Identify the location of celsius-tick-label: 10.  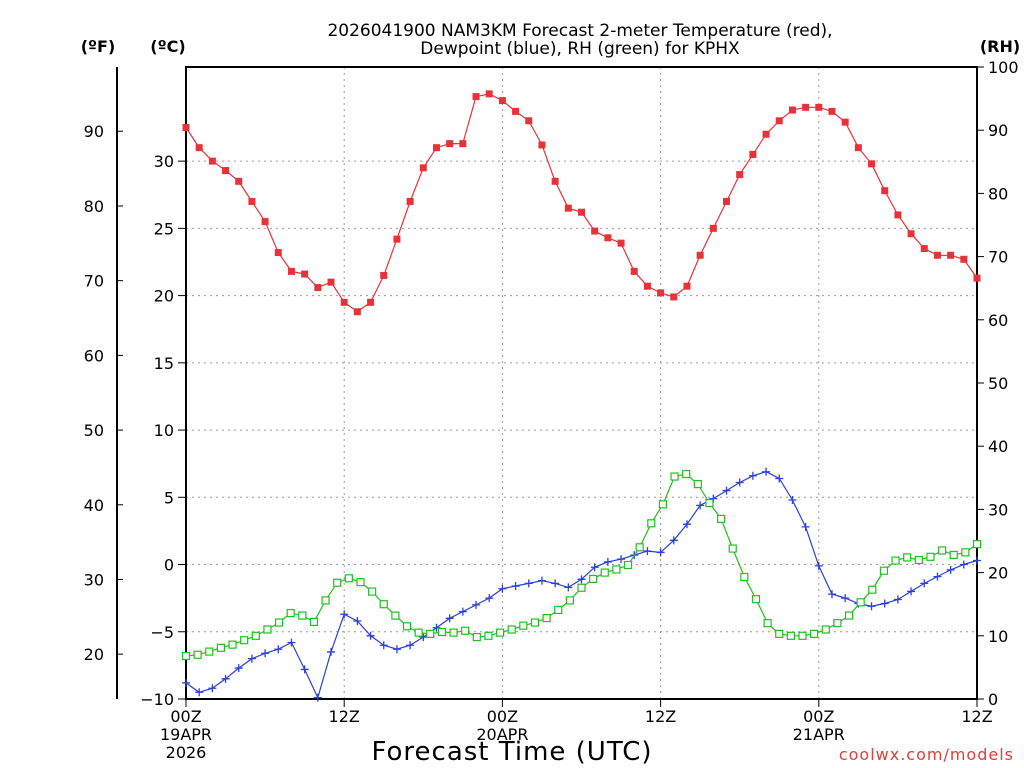
(164, 430).